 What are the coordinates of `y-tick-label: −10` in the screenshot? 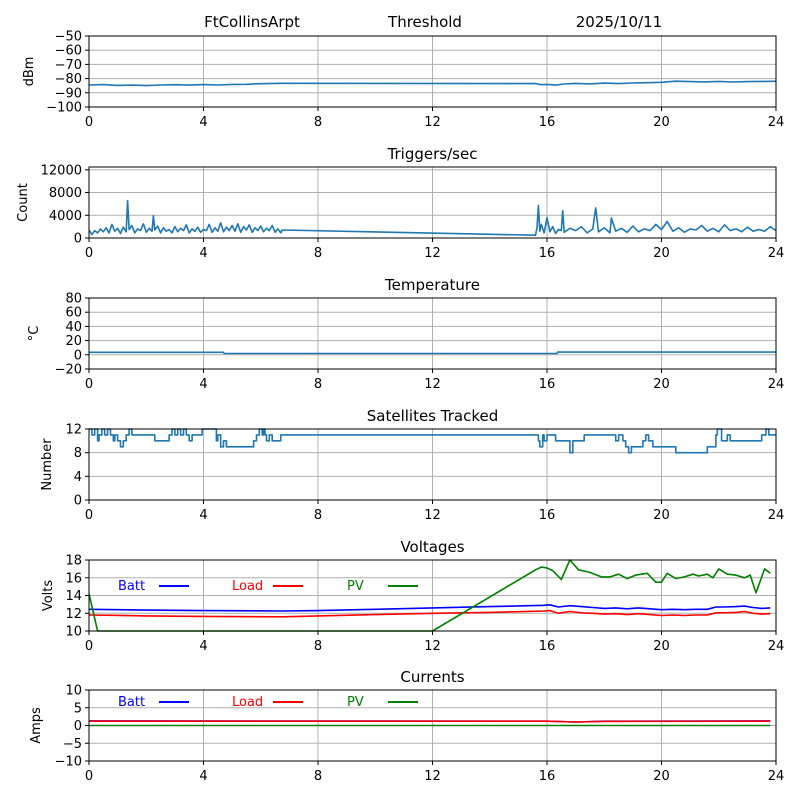 It's located at (68, 762).